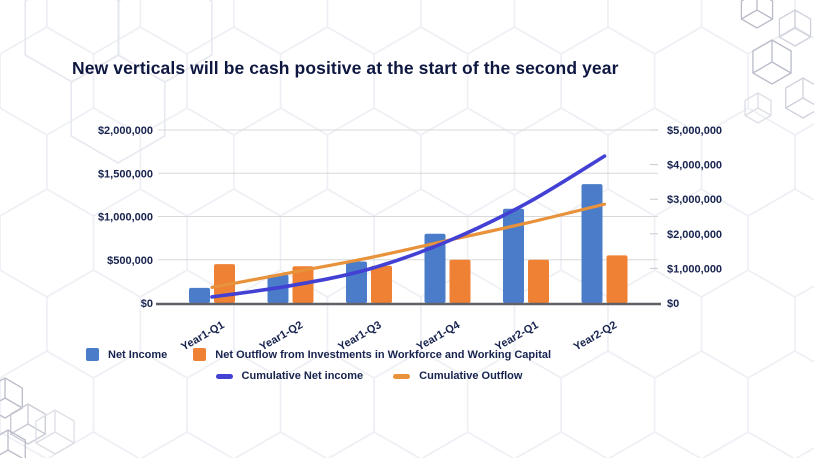  Describe the element at coordinates (694, 166) in the screenshot. I see `right-axis-tick-label: $4,000,000` at that location.